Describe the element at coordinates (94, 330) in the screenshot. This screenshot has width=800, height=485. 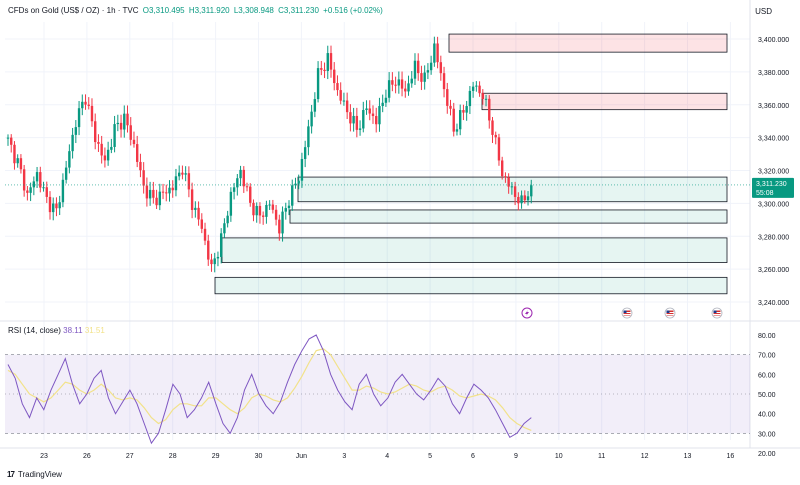
I see `rsi-ma-value: 31.51` at that location.